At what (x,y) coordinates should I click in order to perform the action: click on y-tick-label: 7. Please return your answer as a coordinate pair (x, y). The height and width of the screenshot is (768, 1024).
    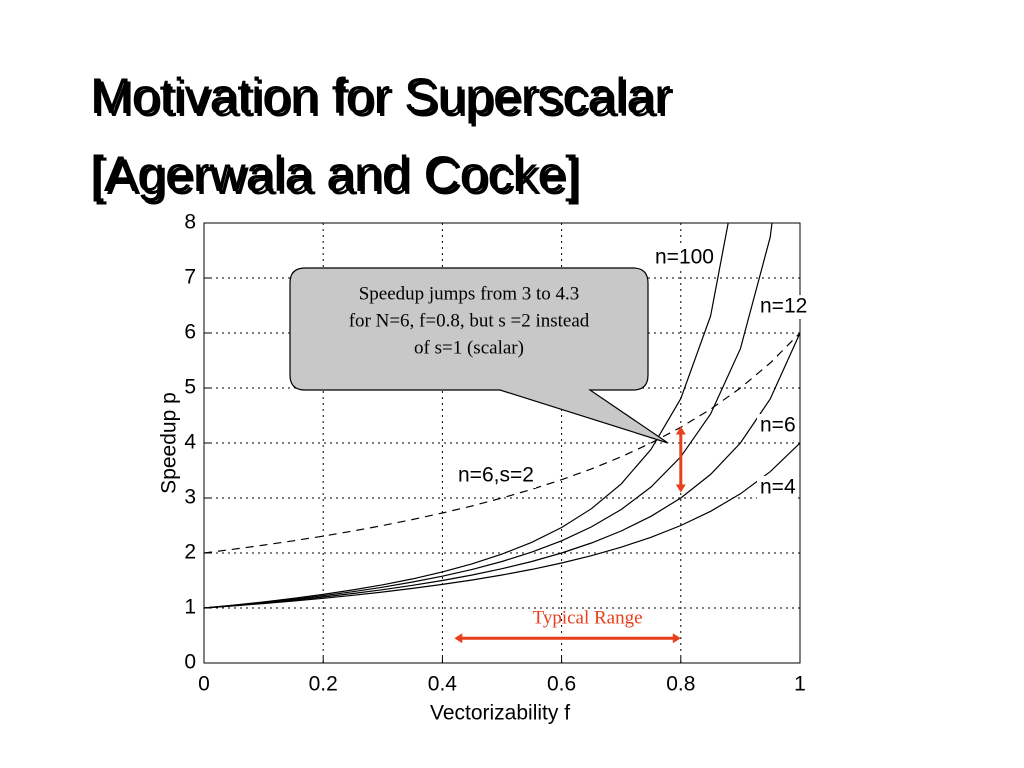
    Looking at the image, I should click on (190, 277).